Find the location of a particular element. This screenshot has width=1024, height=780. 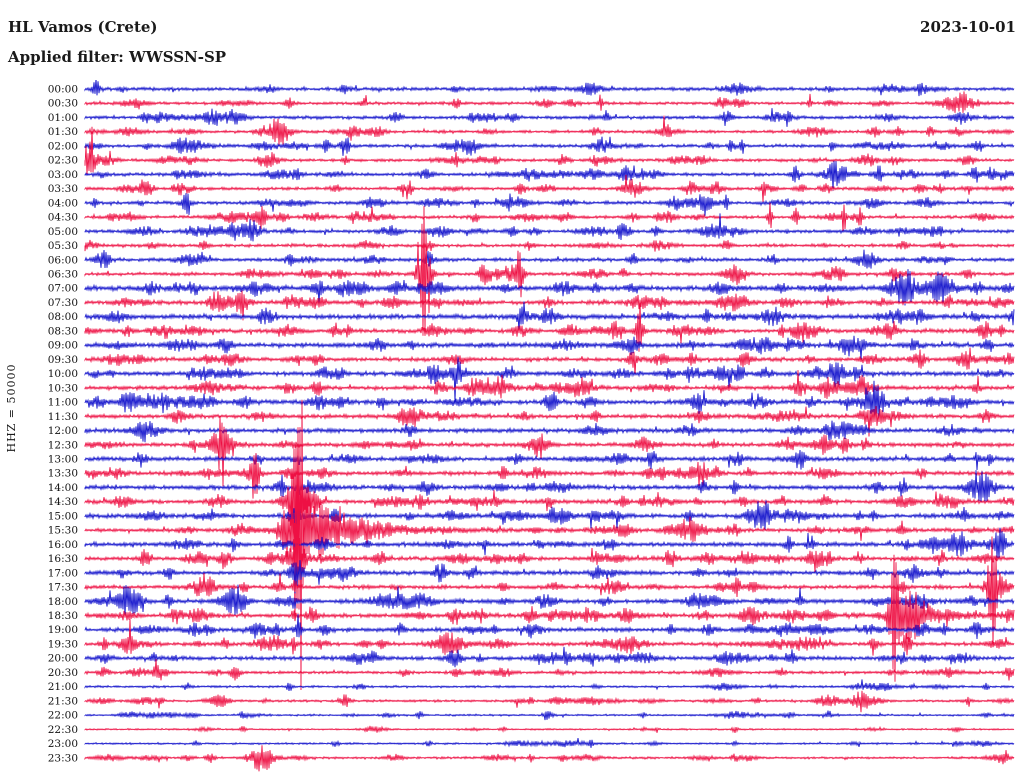

trace-19:30 is located at coordinates (549, 637).